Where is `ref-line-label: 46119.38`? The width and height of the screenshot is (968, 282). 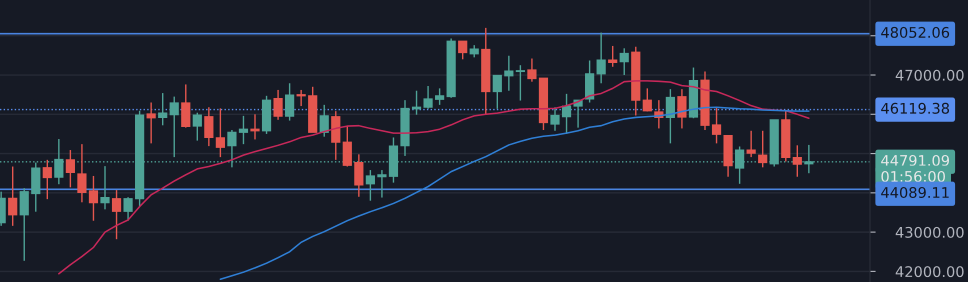
ref-line-label: 46119.38 is located at coordinates (915, 108).